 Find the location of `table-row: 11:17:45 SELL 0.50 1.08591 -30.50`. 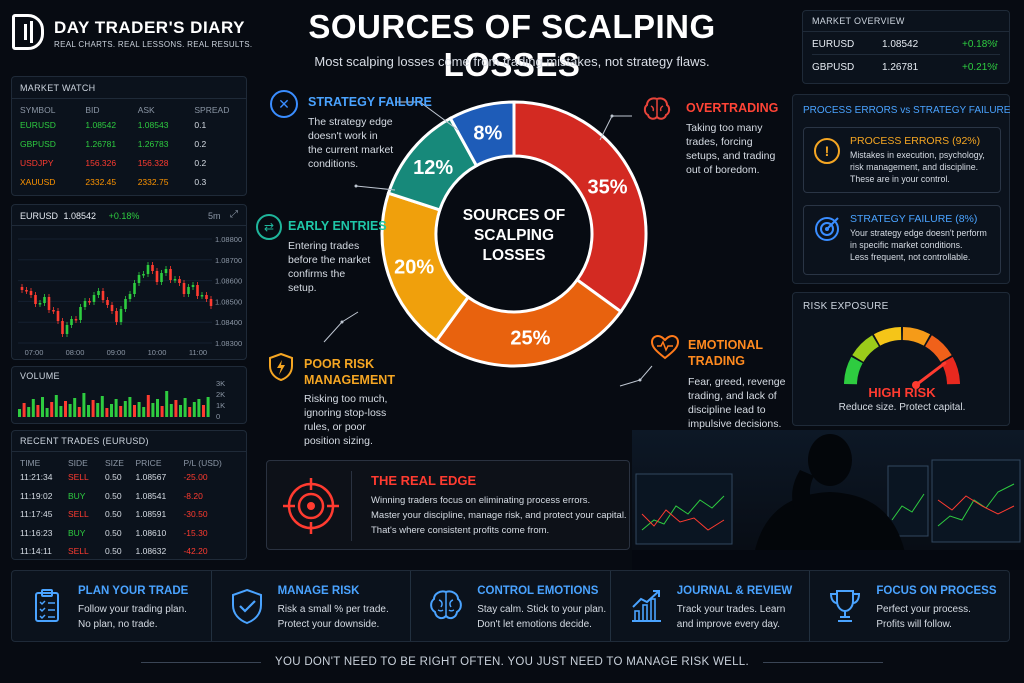

table-row: 11:17:45 SELL 0.50 1.08591 -30.50 is located at coordinates (129, 514).